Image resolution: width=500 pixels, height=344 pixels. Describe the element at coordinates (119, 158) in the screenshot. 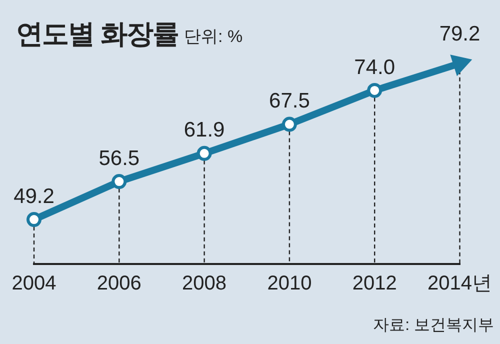

I see `data-label: 56.5` at that location.